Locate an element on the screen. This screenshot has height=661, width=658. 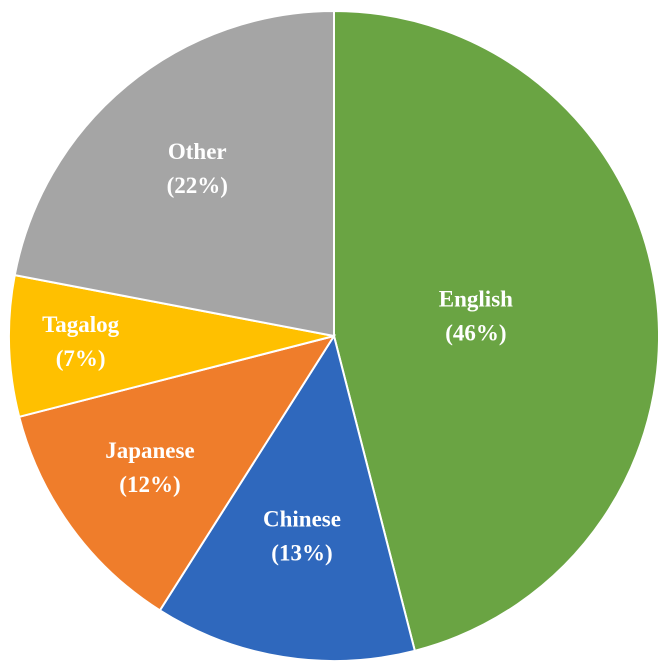
slice-label: Japanese is located at coordinates (149, 450).